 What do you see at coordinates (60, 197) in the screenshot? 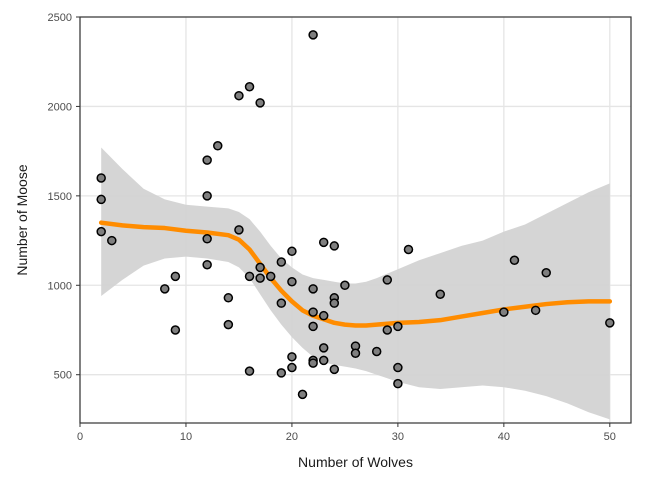
I see `y-tick-label: 1500` at bounding box center [60, 197].